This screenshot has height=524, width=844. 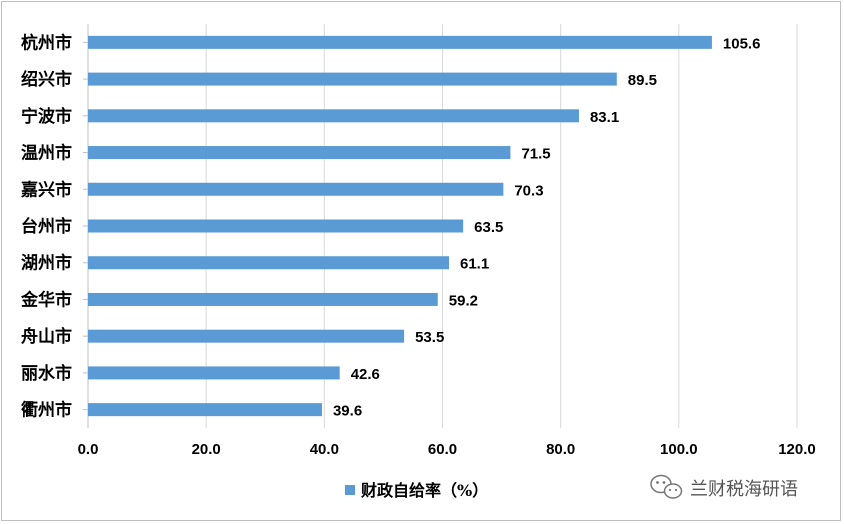 I want to click on data-label: 83.1, so click(x=604, y=117).